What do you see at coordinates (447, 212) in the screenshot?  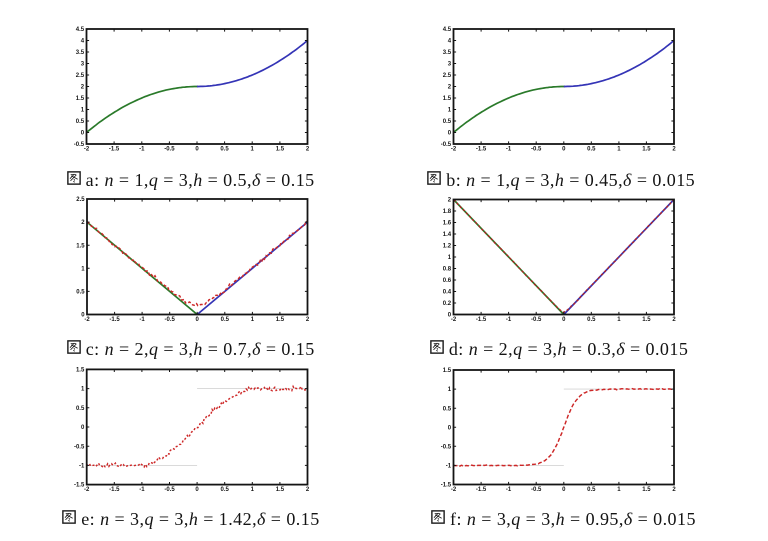 I see `svg-text: 1.8` at bounding box center [447, 212].